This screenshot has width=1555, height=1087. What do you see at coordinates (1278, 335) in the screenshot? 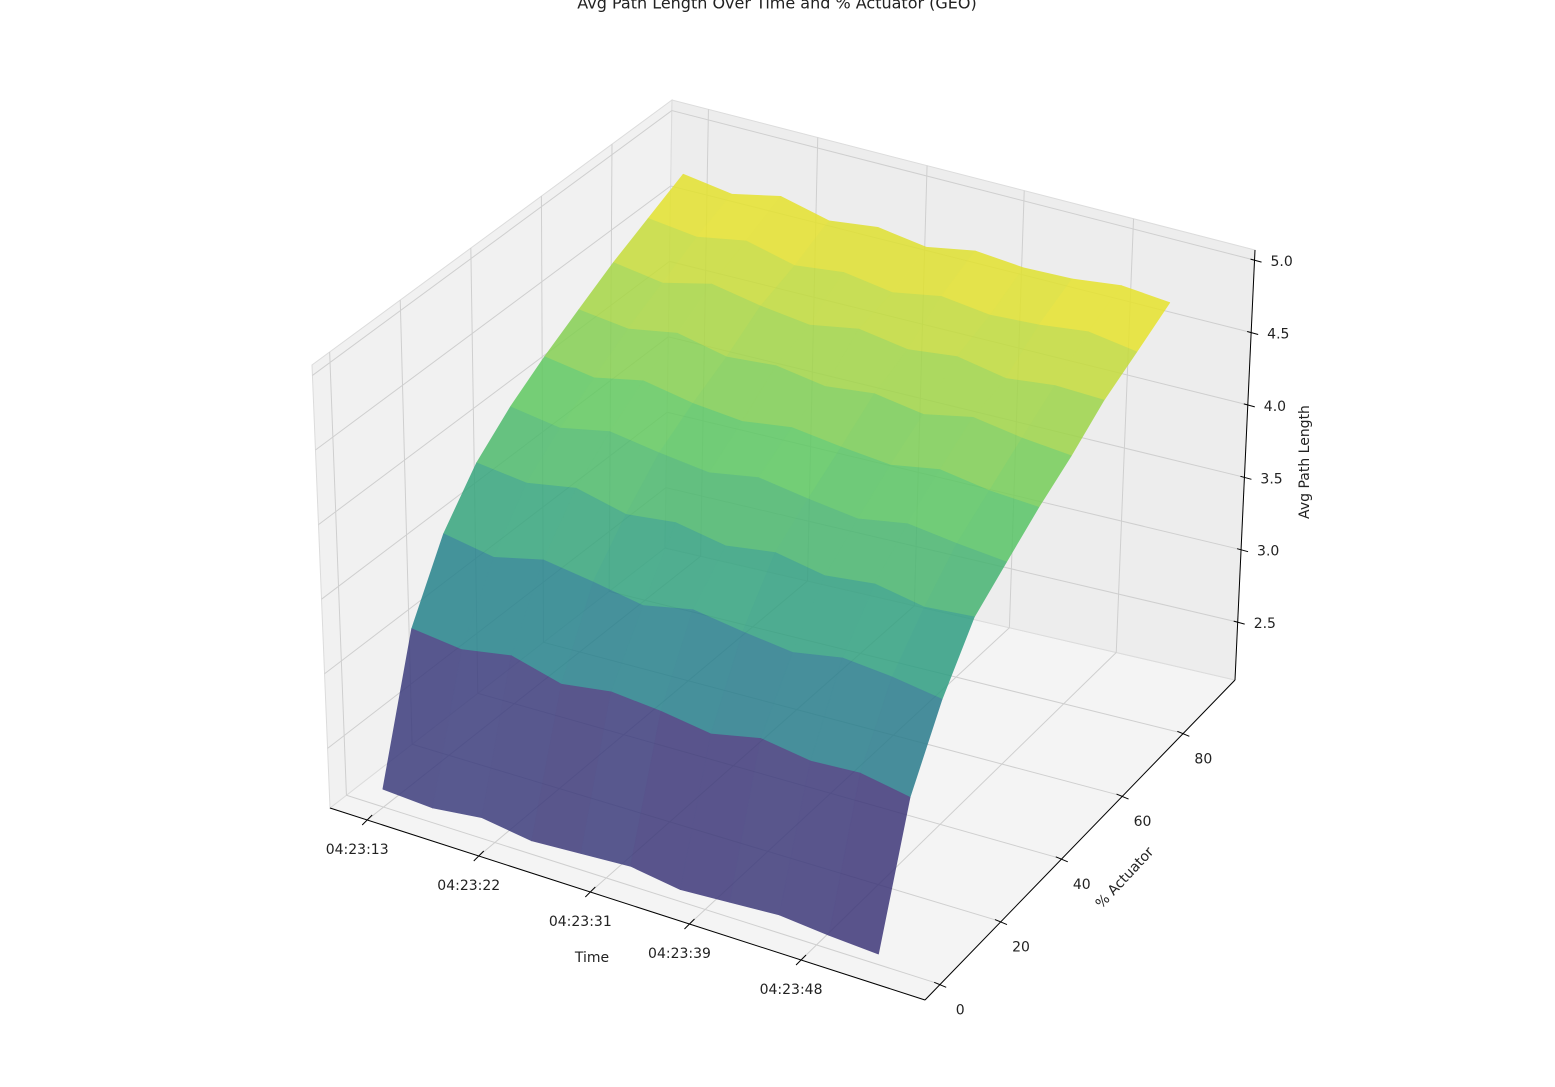
I see `z-tick-label: 4.5` at bounding box center [1278, 335].